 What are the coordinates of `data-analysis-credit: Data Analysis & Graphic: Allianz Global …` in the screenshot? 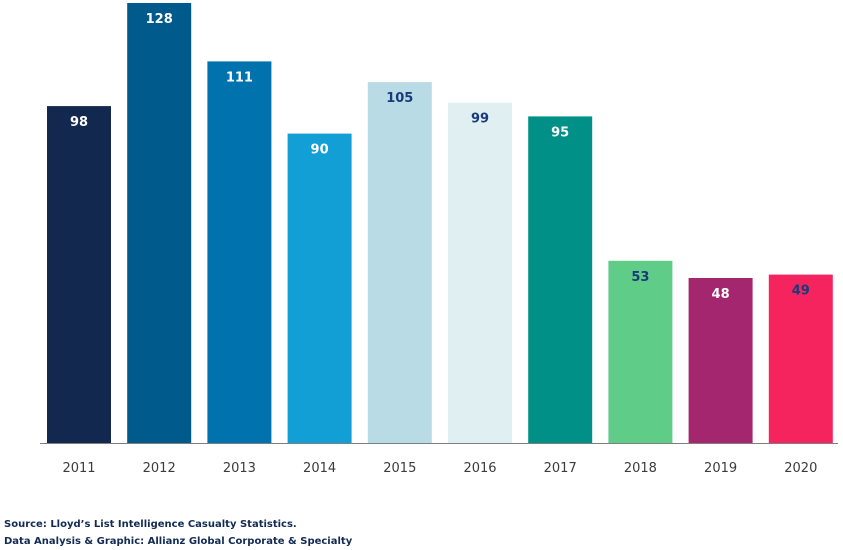 It's located at (178, 541).